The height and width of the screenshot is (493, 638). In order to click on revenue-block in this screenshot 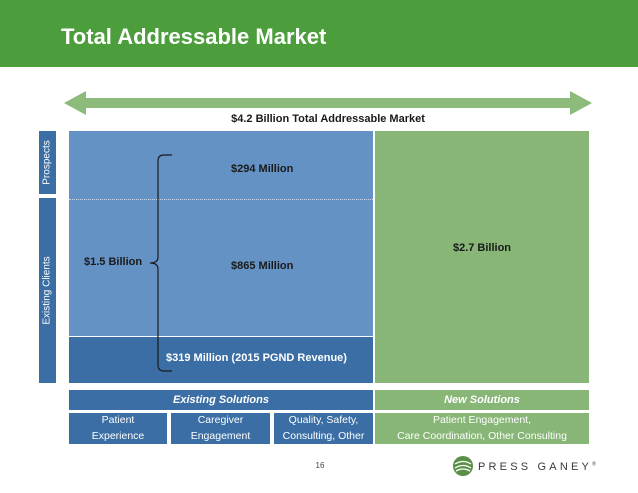, I will do `click(221, 360)`.